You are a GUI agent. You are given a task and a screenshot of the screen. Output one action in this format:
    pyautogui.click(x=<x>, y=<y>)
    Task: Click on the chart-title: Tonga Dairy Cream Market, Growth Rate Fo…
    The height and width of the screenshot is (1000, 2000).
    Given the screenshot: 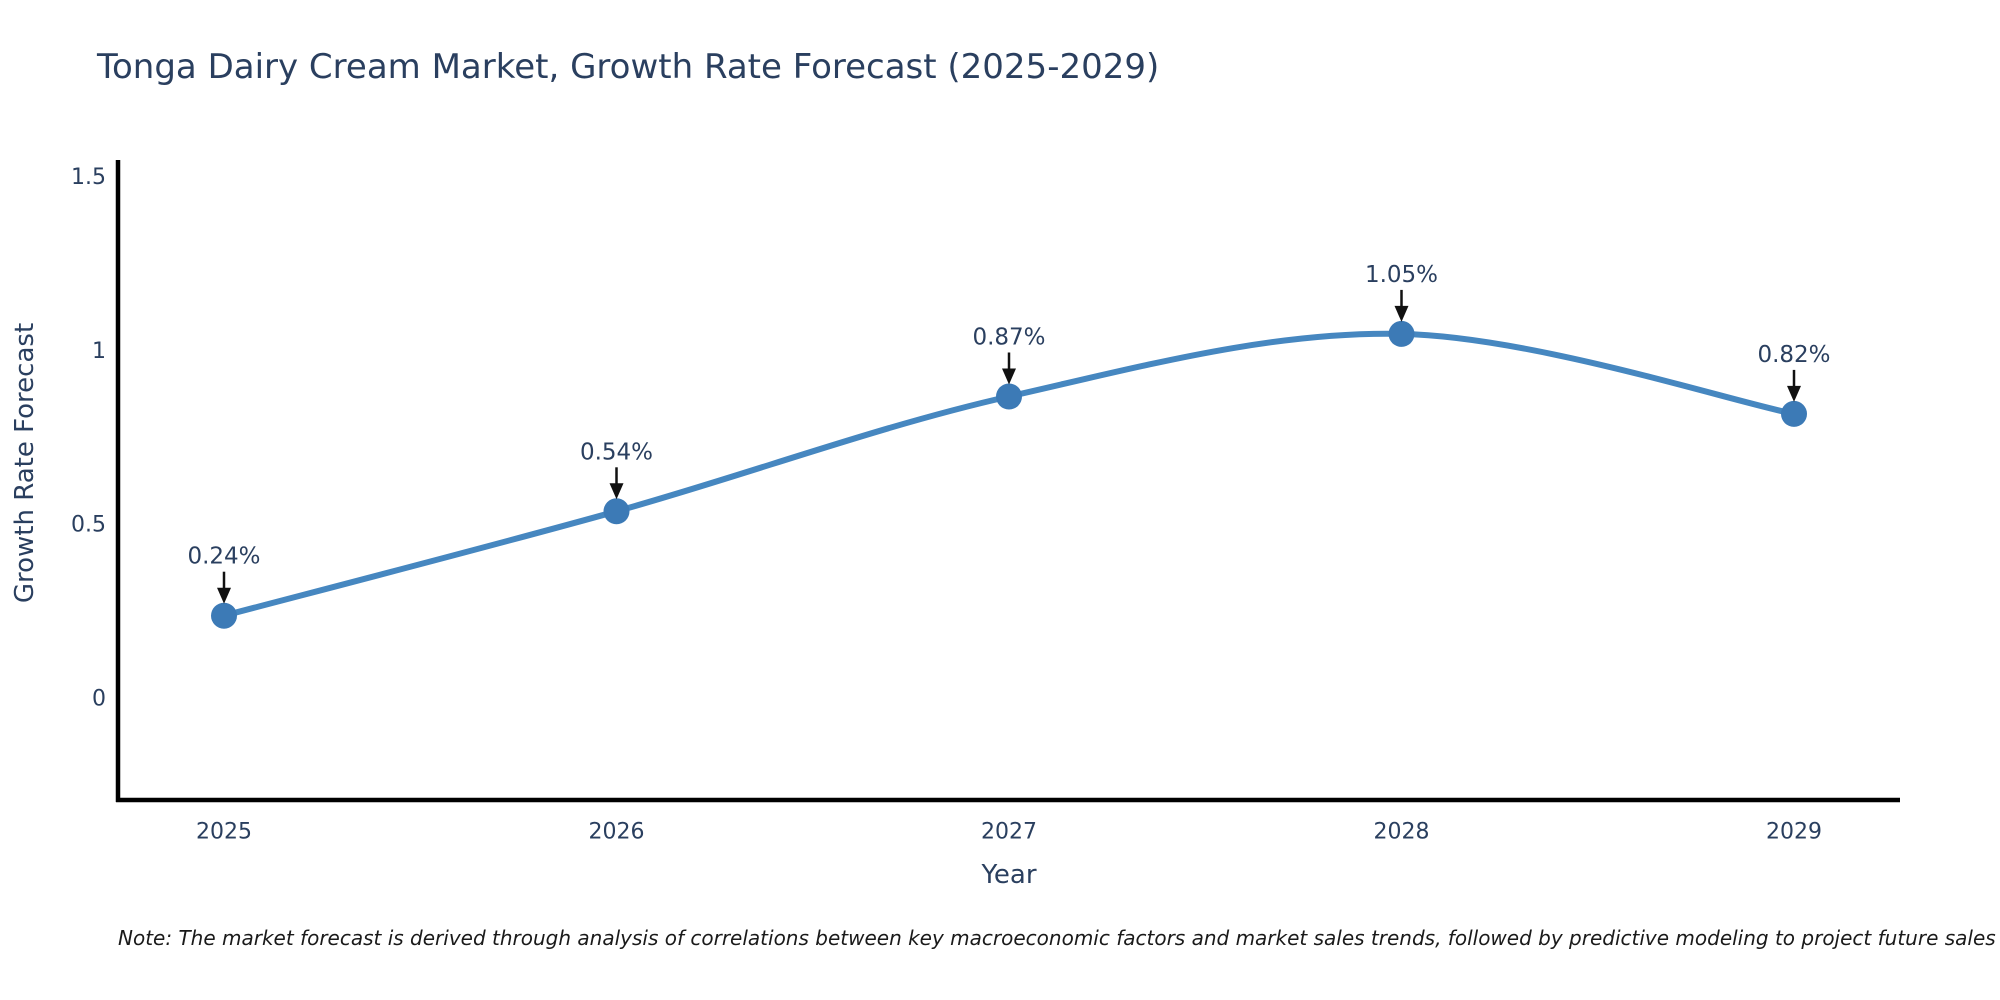 What is the action you would take?
    pyautogui.click(x=628, y=67)
    